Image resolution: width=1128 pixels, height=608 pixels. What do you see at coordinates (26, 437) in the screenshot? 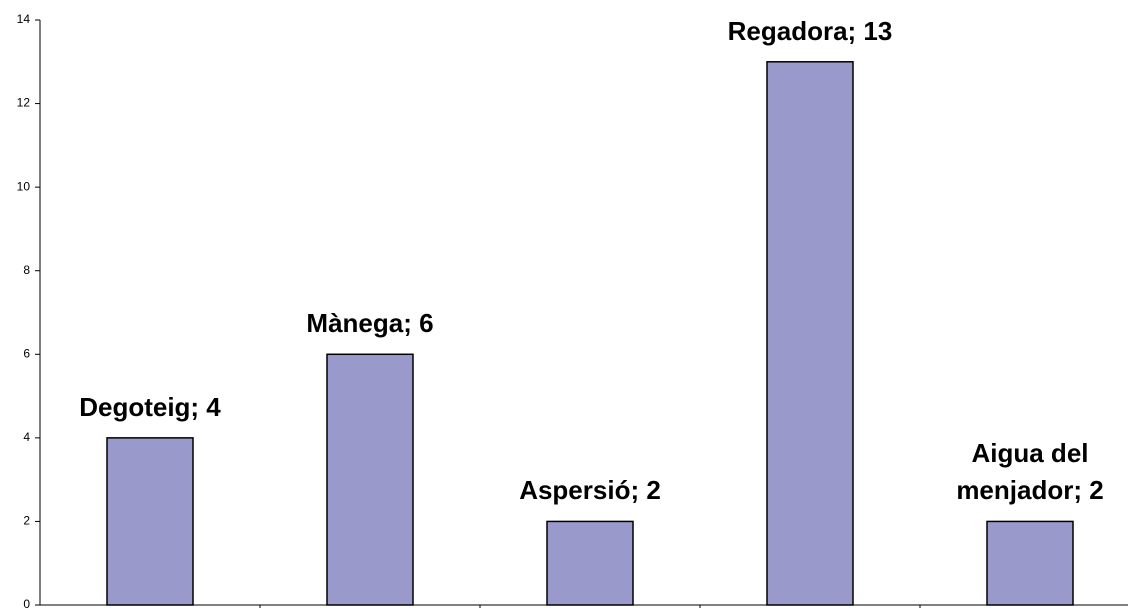
I see `y-tick-label: 4` at bounding box center [26, 437].